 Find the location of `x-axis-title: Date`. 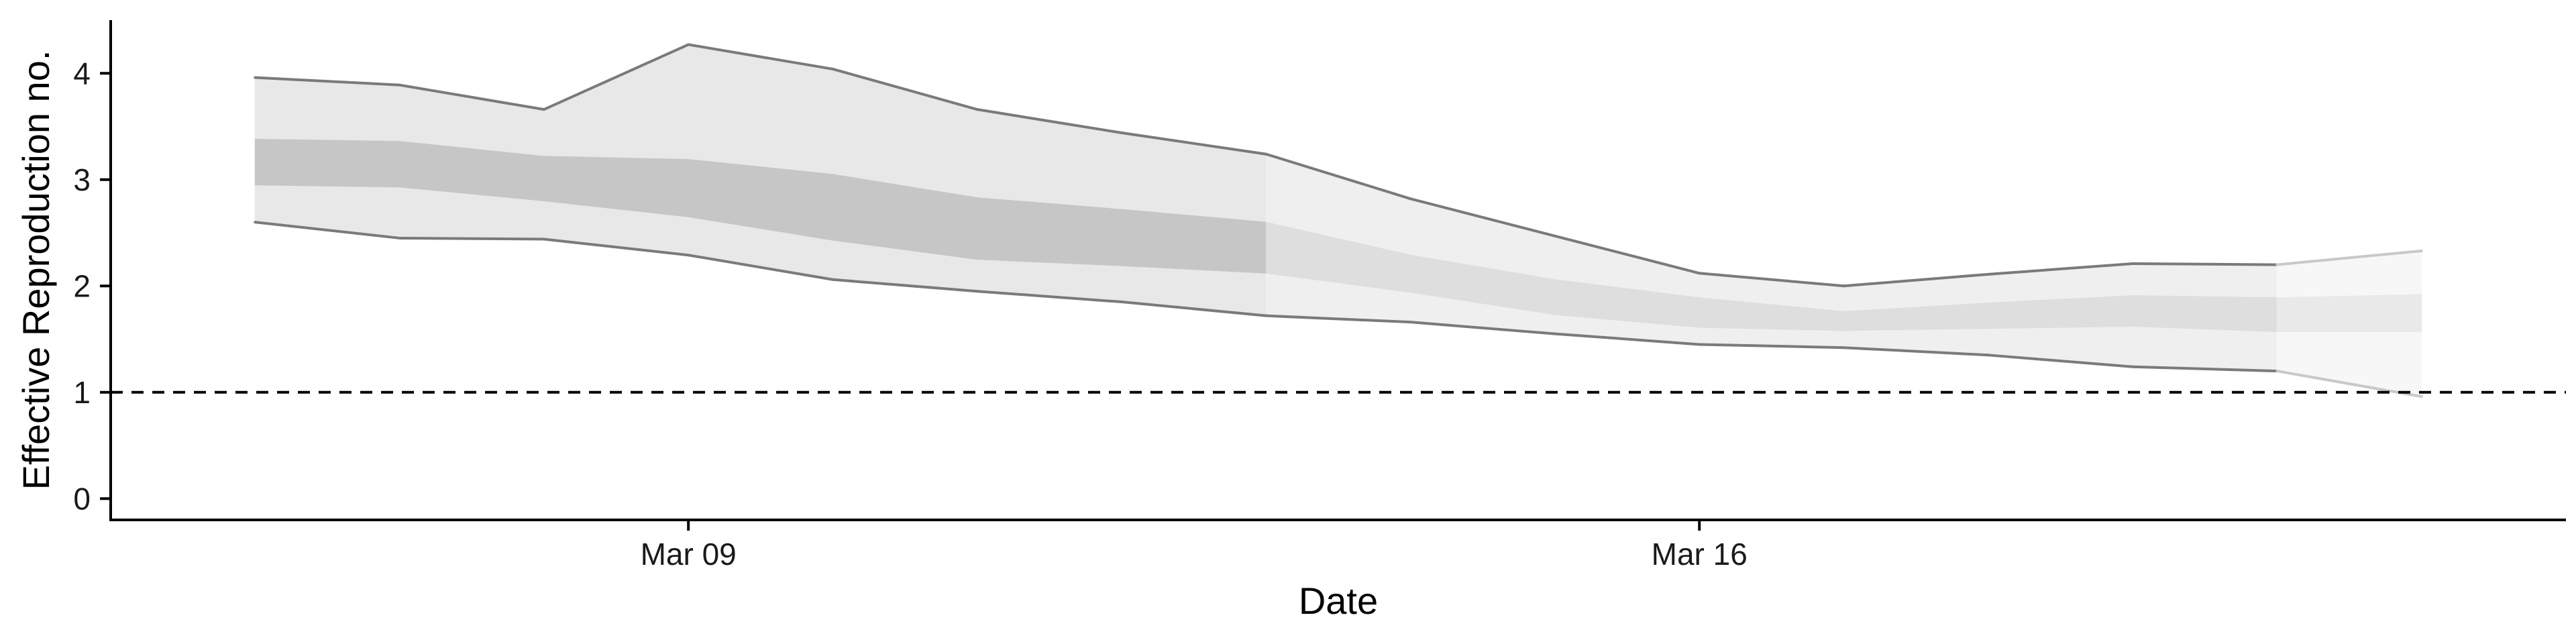

x-axis-title: Date is located at coordinates (1338, 601).